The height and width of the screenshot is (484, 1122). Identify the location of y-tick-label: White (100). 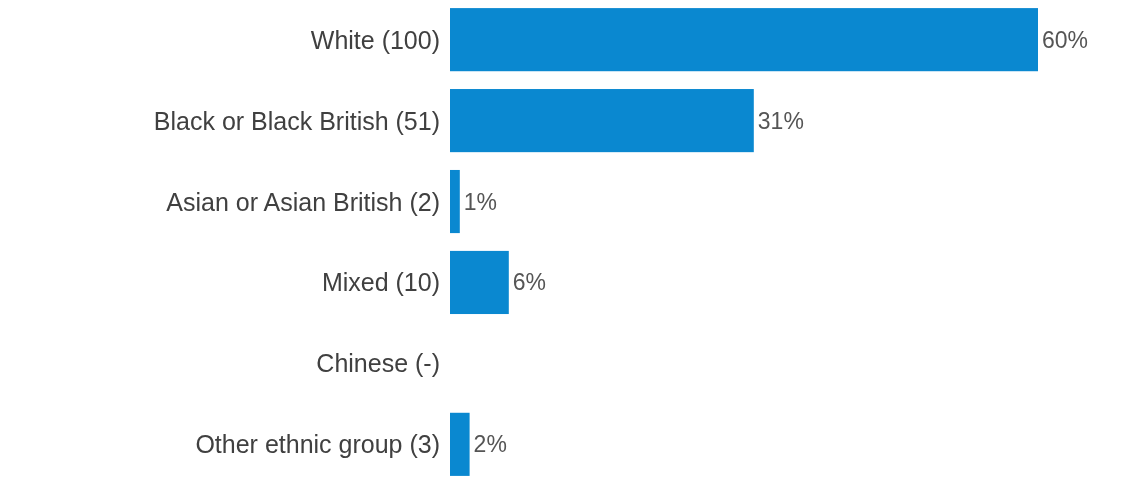
(375, 39).